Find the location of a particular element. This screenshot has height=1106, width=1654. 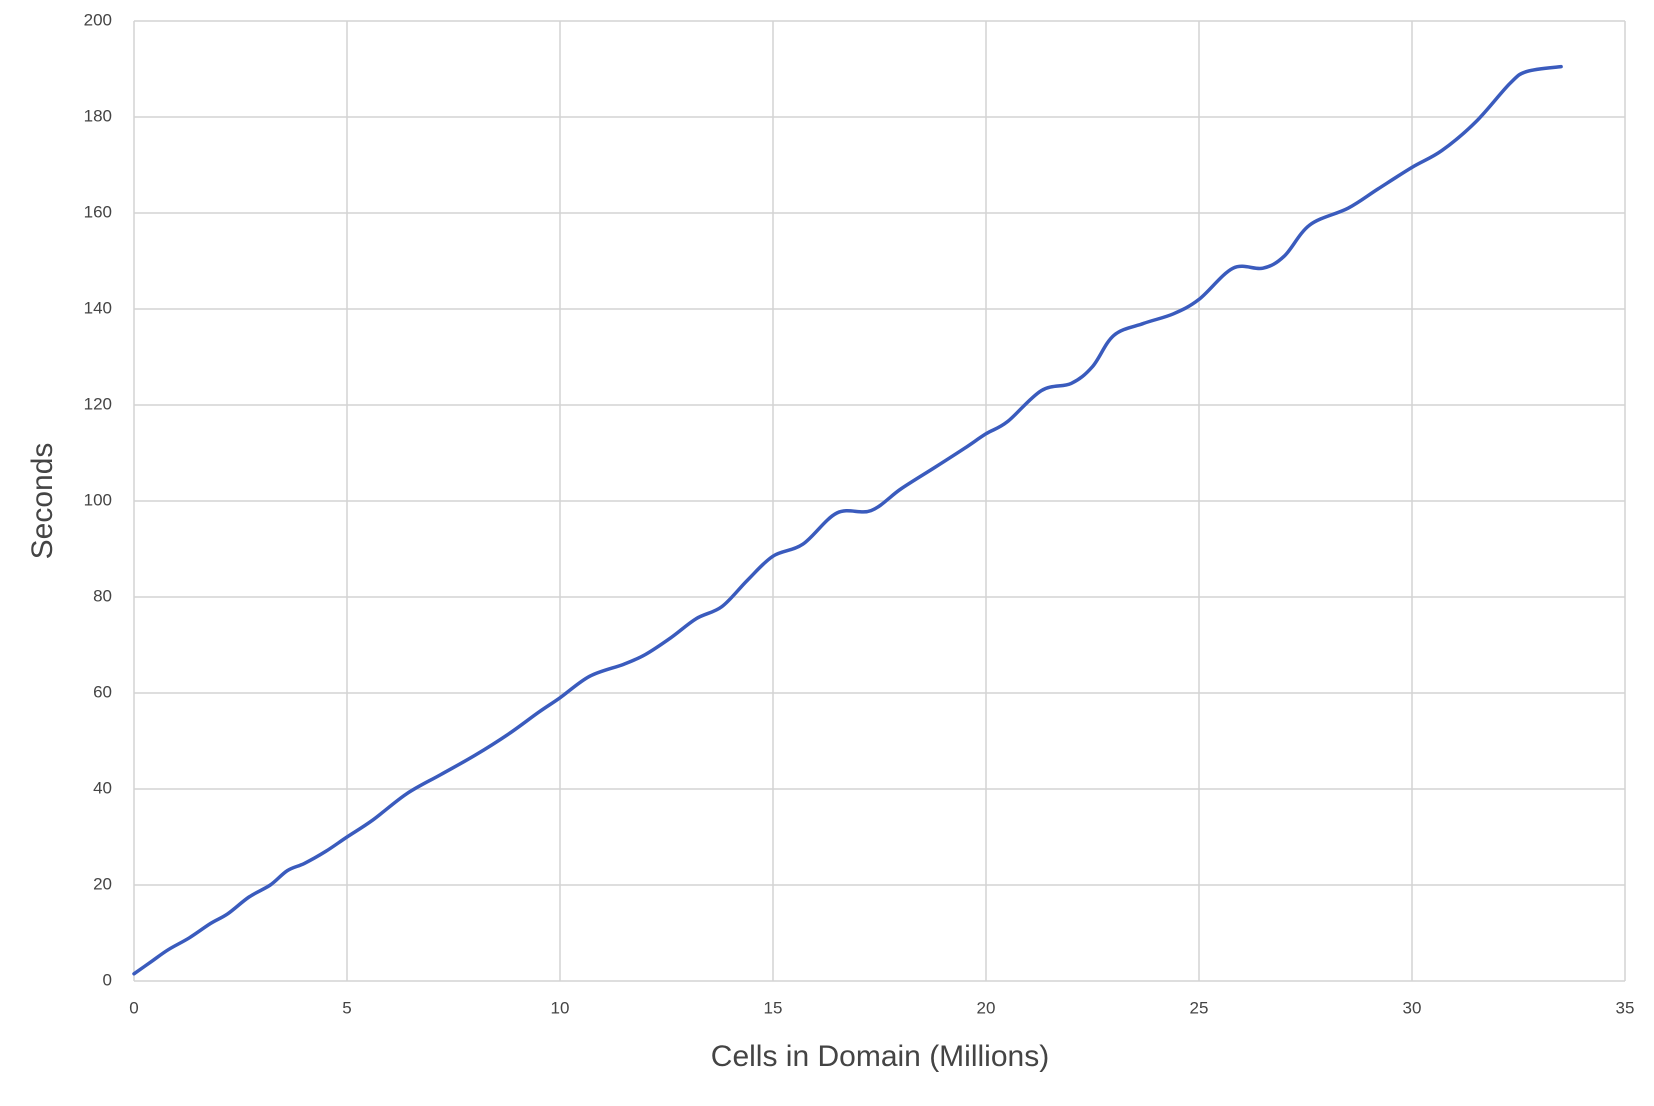

y-tick-label: 100 is located at coordinates (98, 499).